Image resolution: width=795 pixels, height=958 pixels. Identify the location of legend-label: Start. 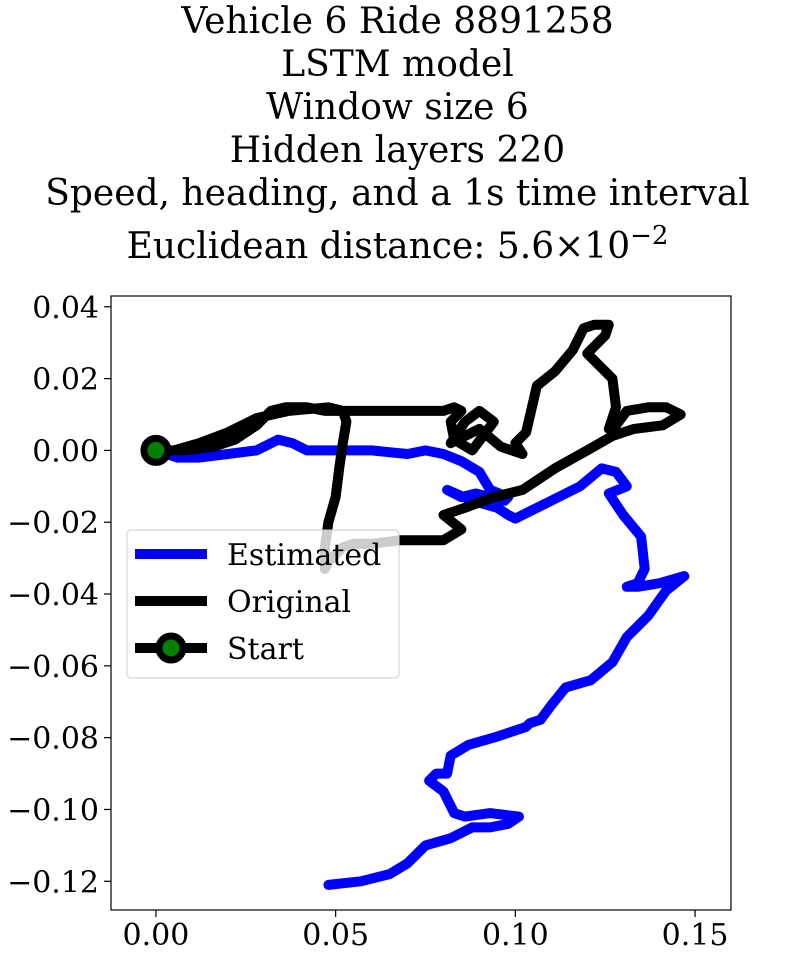
(265, 649).